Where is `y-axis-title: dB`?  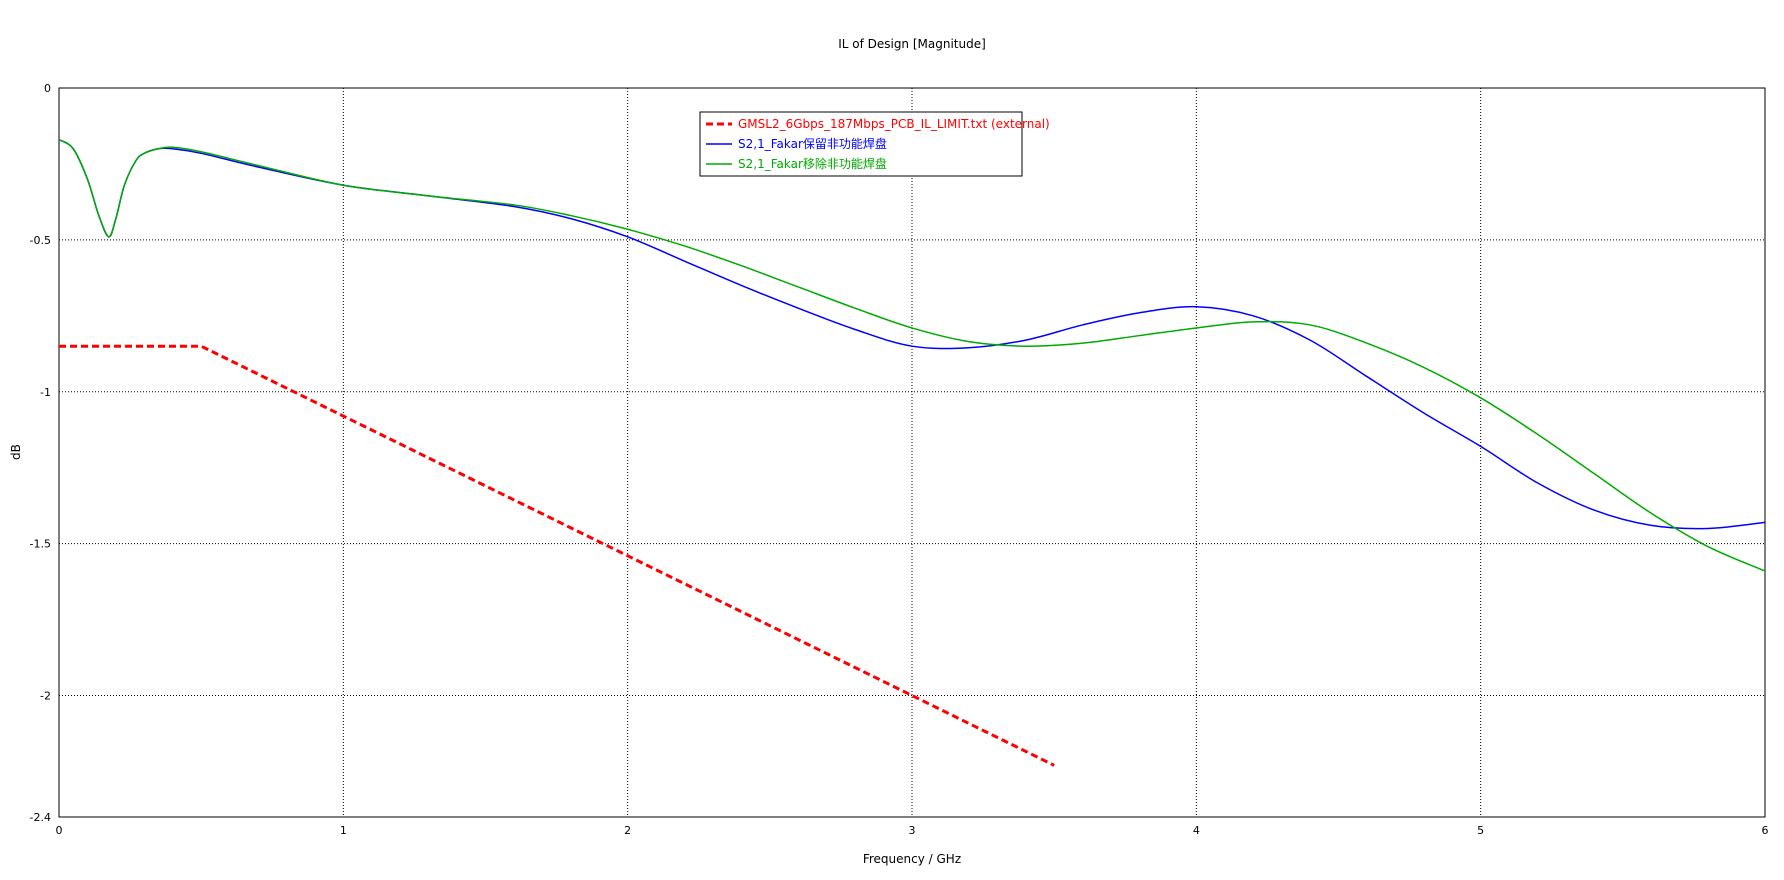
y-axis-title: dB is located at coordinates (16, 452).